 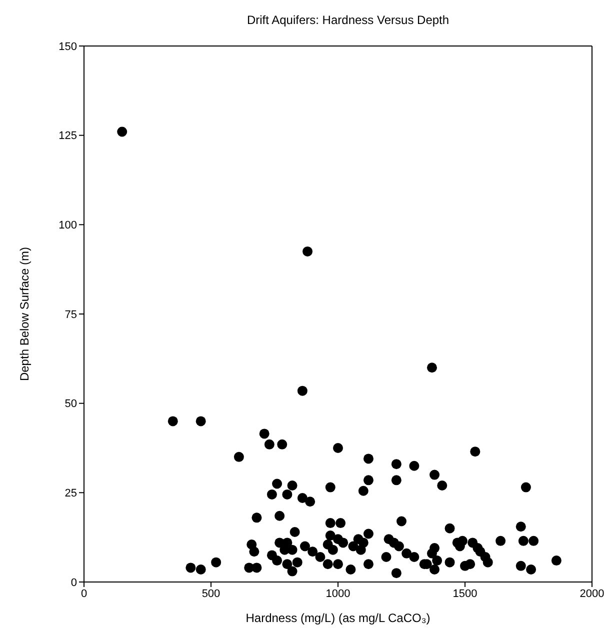 What do you see at coordinates (70, 314) in the screenshot?
I see `y-tick-label: 75` at bounding box center [70, 314].